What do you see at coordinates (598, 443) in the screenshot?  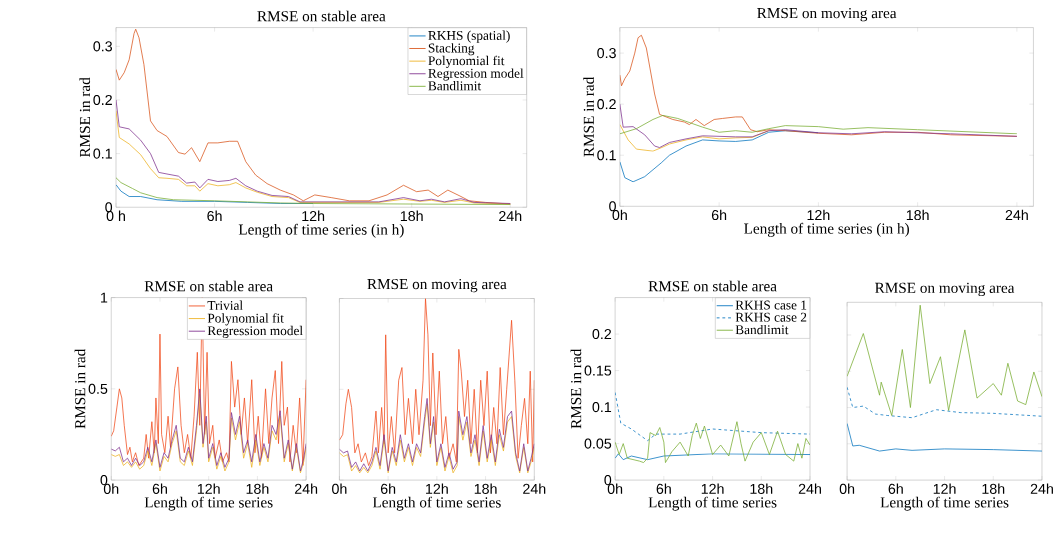 I see `y-tick-label: 0.05` at bounding box center [598, 443].